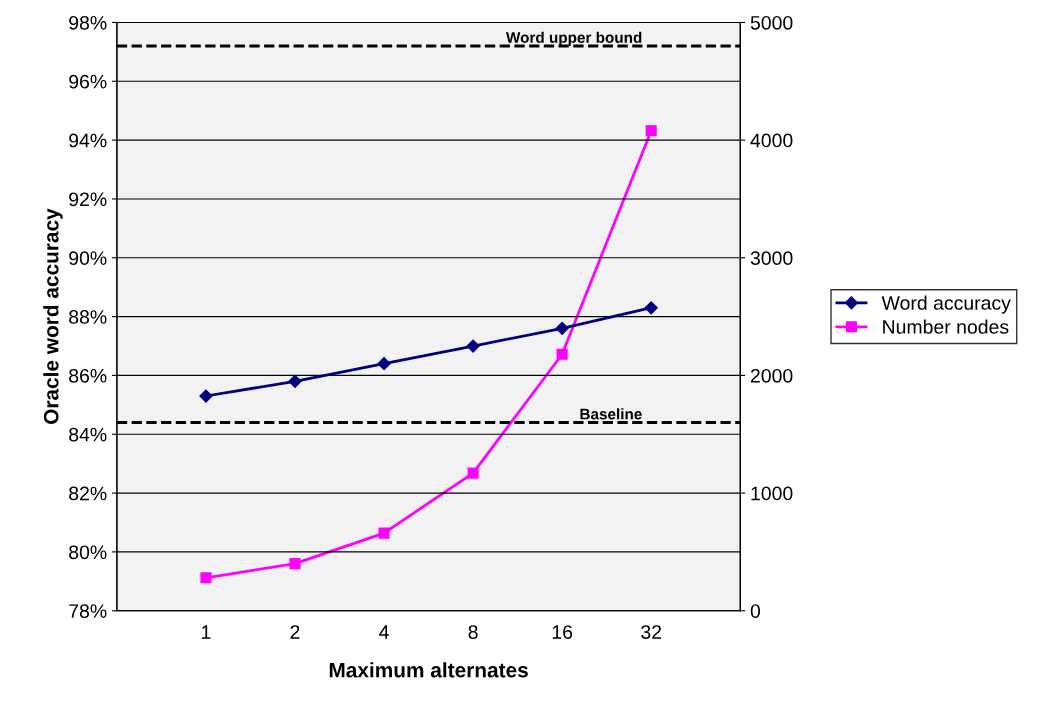 This screenshot has width=1053, height=702. What do you see at coordinates (946, 326) in the screenshot?
I see `legend-label: Number nodes` at bounding box center [946, 326].